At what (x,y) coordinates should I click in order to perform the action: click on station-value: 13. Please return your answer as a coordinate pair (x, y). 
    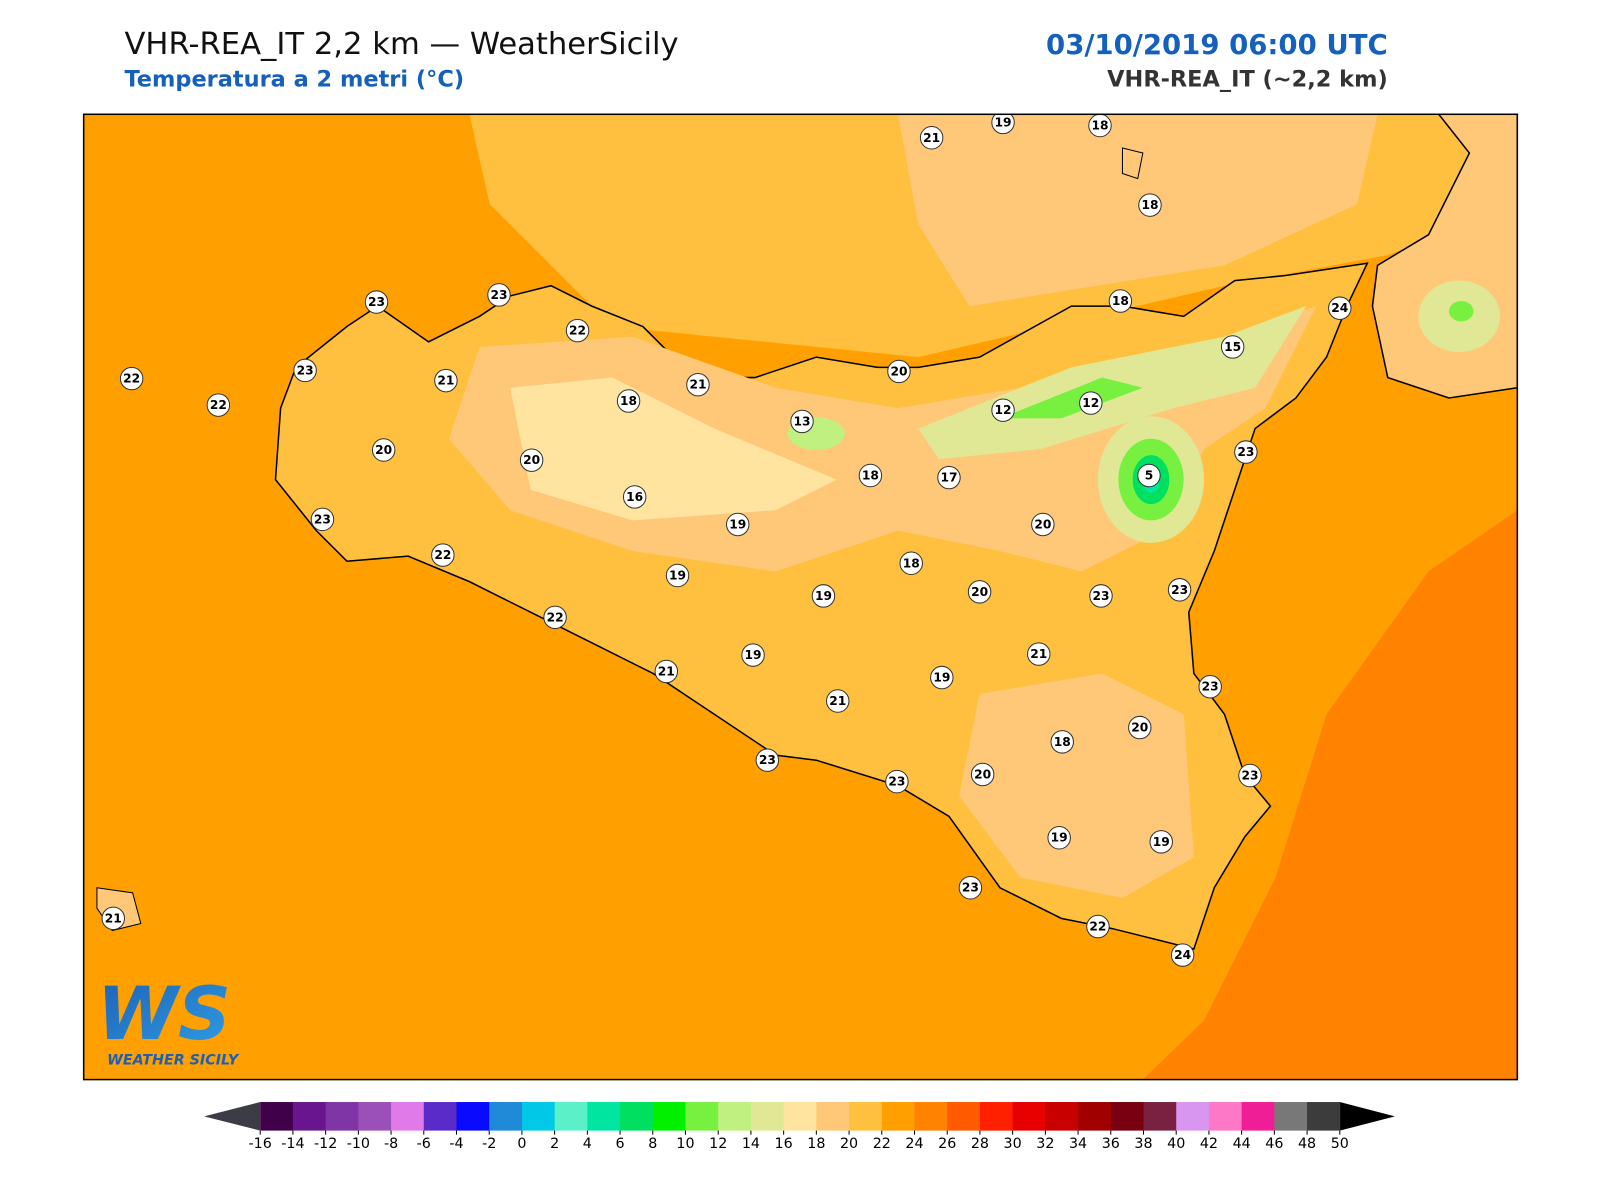
    Looking at the image, I should click on (802, 421).